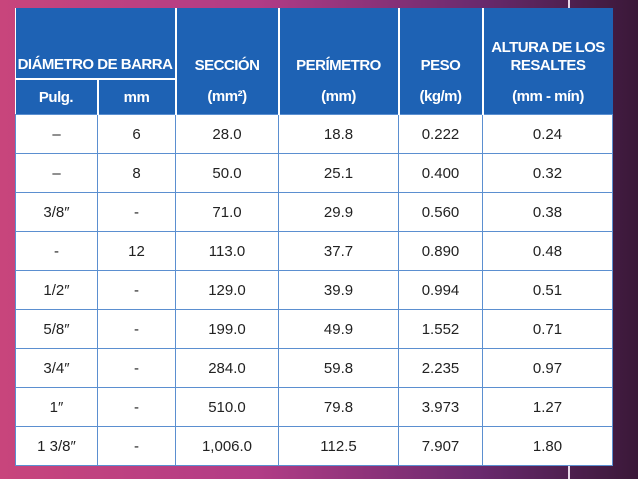 The width and height of the screenshot is (638, 479). I want to click on data-row: 1 3/8″ -1,006.0 112.5 7.907 1.80, so click(314, 446).